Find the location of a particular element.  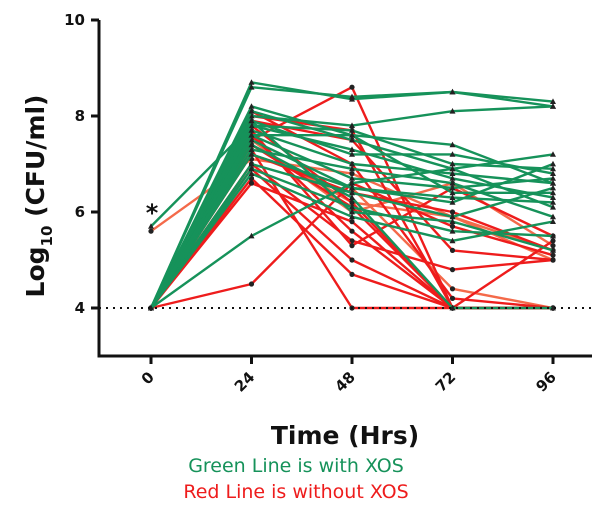

x-tick-label: 96 is located at coordinates (545, 381).